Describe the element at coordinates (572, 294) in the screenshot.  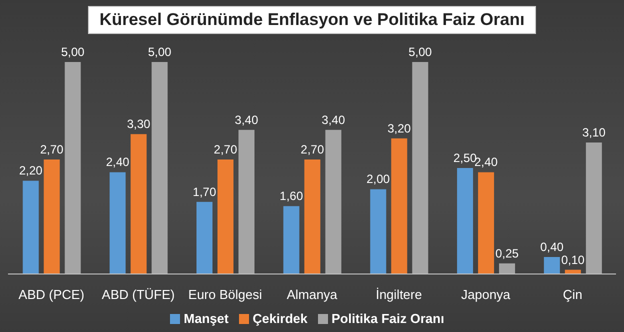
I see `x-tick-label: Çin` at that location.